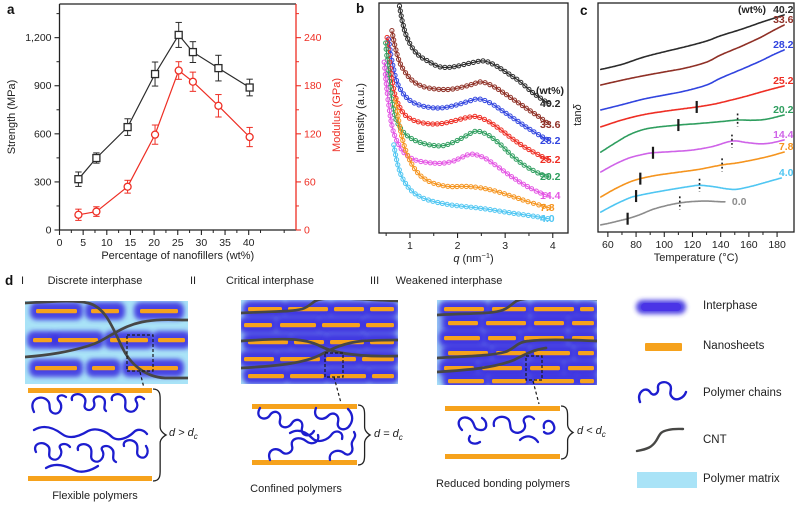 Image resolution: width=799 pixels, height=507 pixels. Describe the element at coordinates (553, 246) in the screenshot. I see `svg-text: 4` at that location.